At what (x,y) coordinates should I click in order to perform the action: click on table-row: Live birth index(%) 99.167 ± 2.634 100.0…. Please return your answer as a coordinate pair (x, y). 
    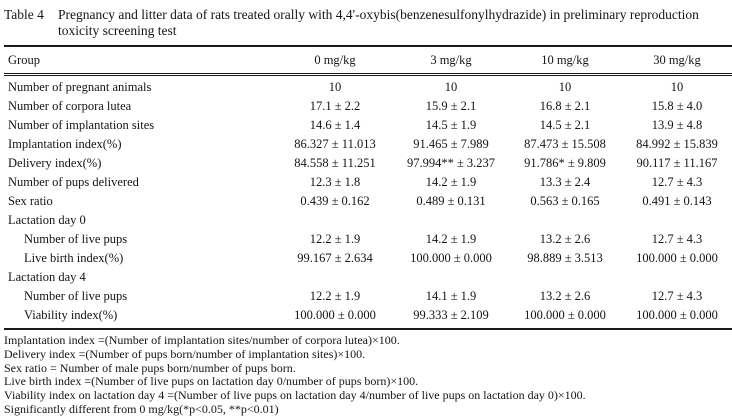
    Looking at the image, I should click on (368, 258).